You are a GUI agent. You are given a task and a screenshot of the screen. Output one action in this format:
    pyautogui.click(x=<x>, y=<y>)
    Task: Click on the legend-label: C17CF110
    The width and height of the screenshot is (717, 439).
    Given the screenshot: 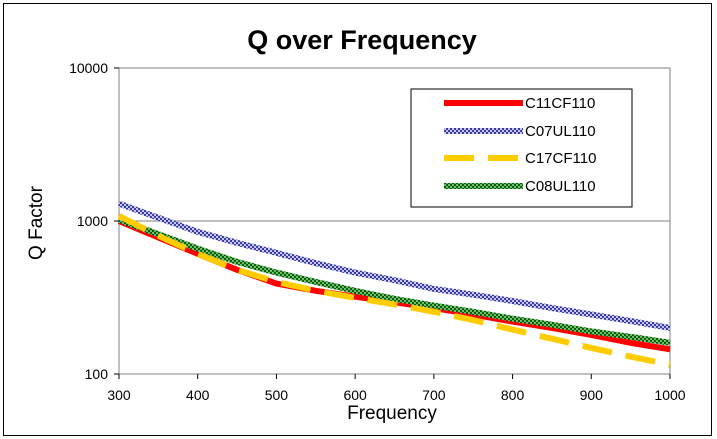 What is the action you would take?
    pyautogui.click(x=560, y=158)
    